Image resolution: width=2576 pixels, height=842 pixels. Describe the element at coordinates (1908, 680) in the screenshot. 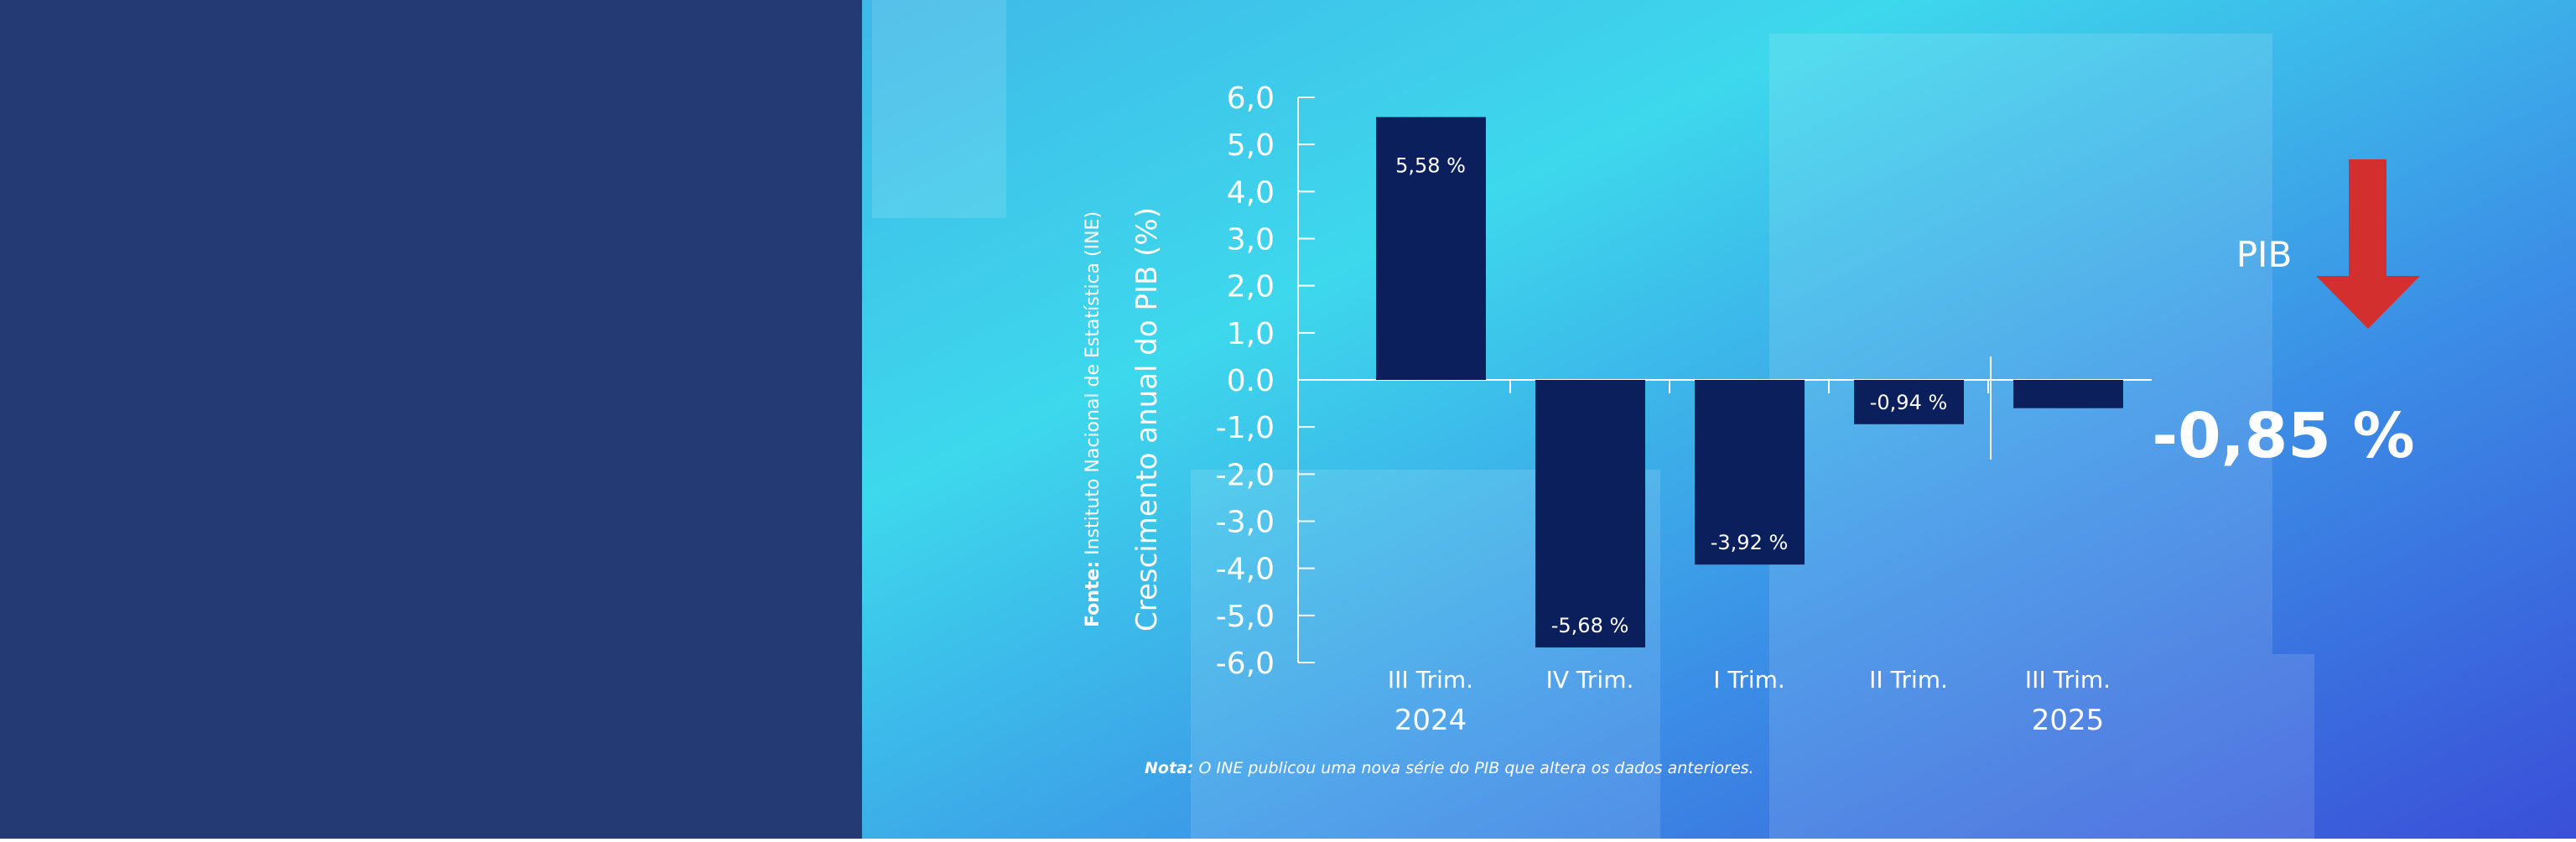

I see `x-tick-label: II Trim.` at that location.